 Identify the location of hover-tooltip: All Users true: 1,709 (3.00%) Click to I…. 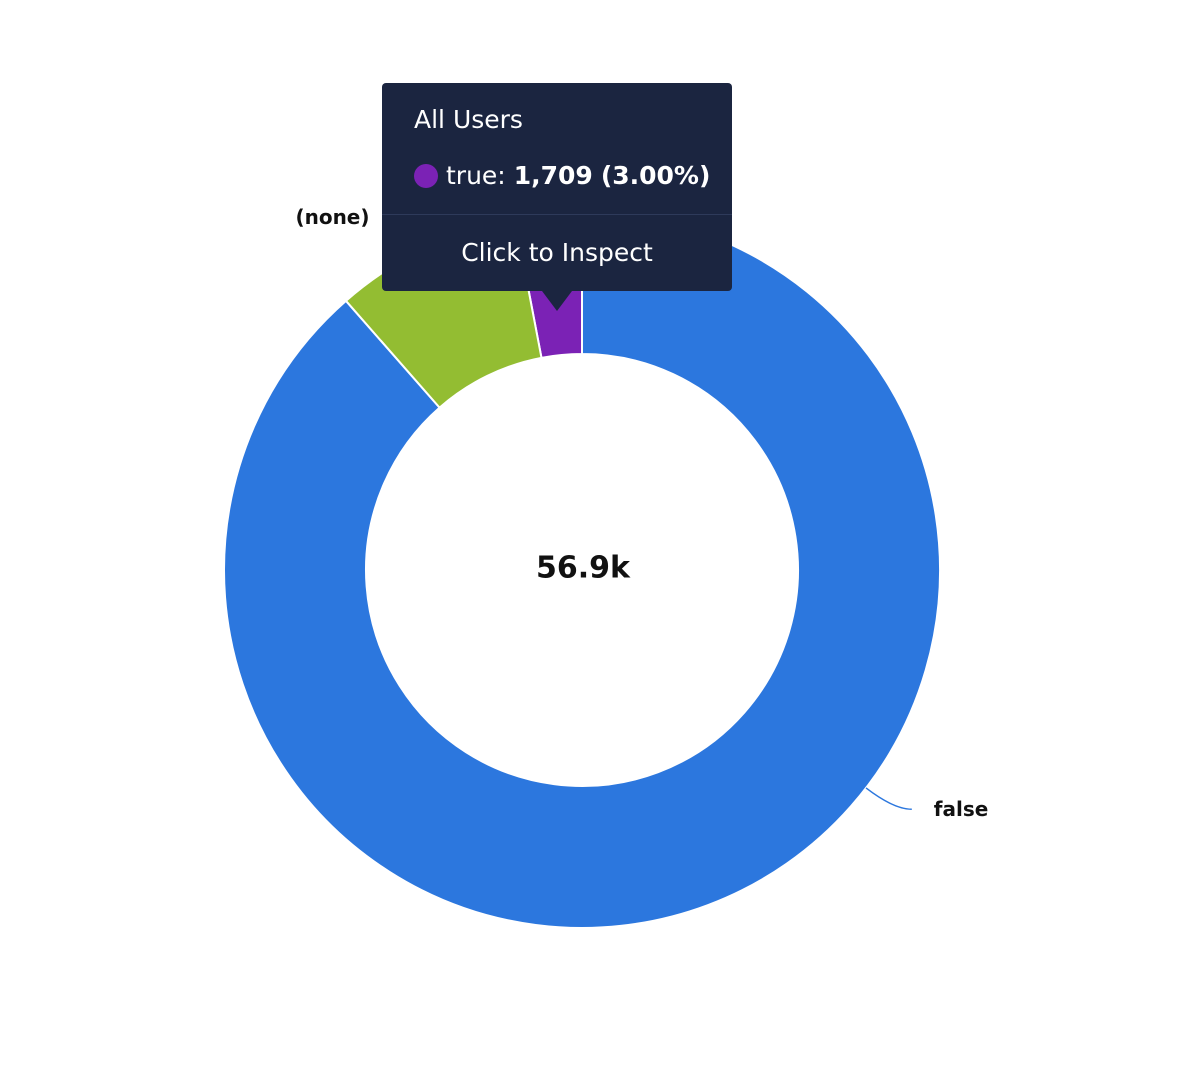
(557, 197).